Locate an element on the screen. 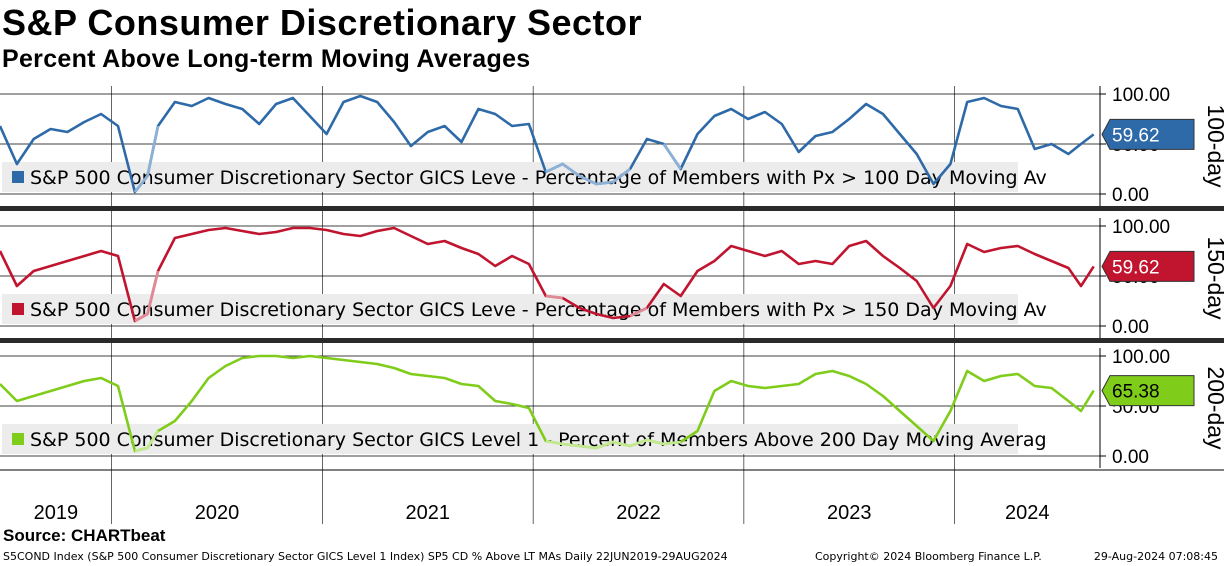 Image resolution: width=1224 pixels, height=566 pixels. x-tick-label: 2019 is located at coordinates (56, 513).